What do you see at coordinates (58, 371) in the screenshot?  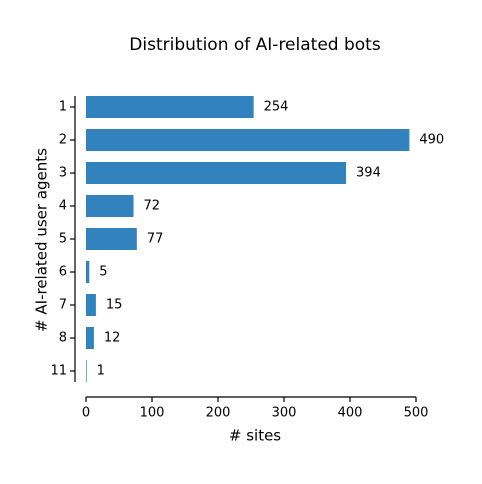 I see `y-tick-label: 11` at bounding box center [58, 371].